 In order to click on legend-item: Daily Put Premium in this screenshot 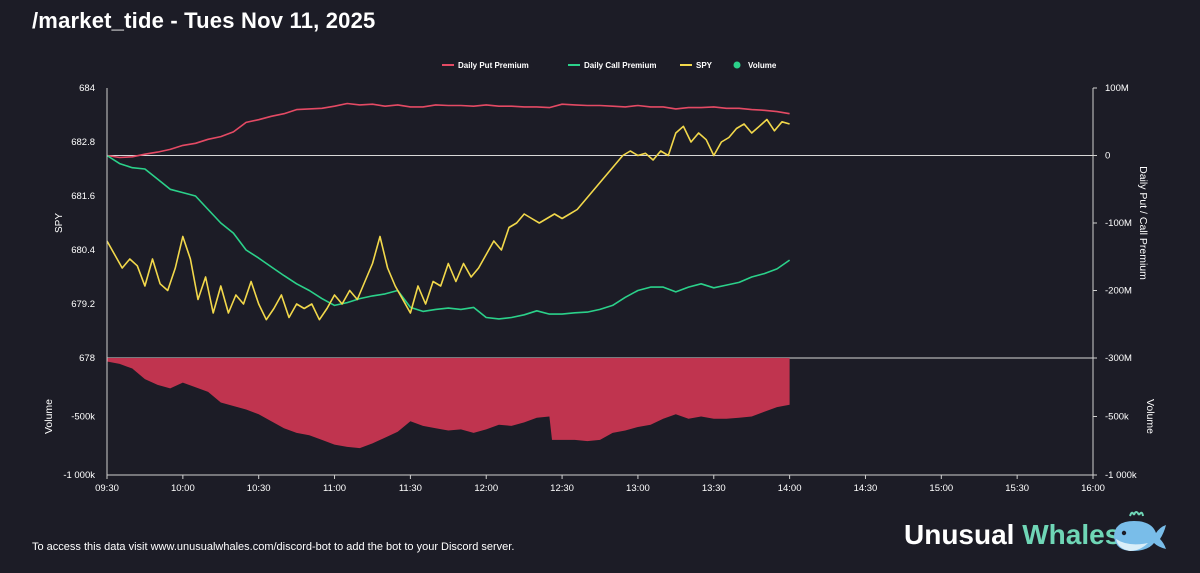, I will do `click(485, 65)`.